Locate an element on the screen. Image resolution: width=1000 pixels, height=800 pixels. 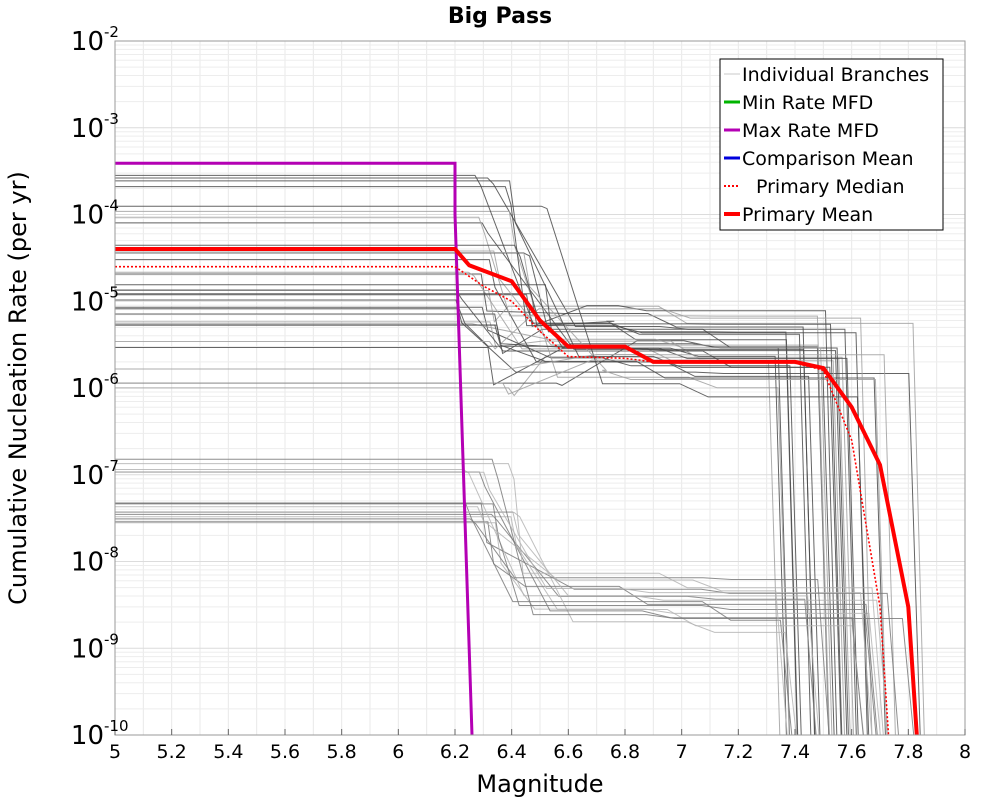
y-axis-label: Cumulative Nucleation Rate (per yr) is located at coordinates (18, 388).